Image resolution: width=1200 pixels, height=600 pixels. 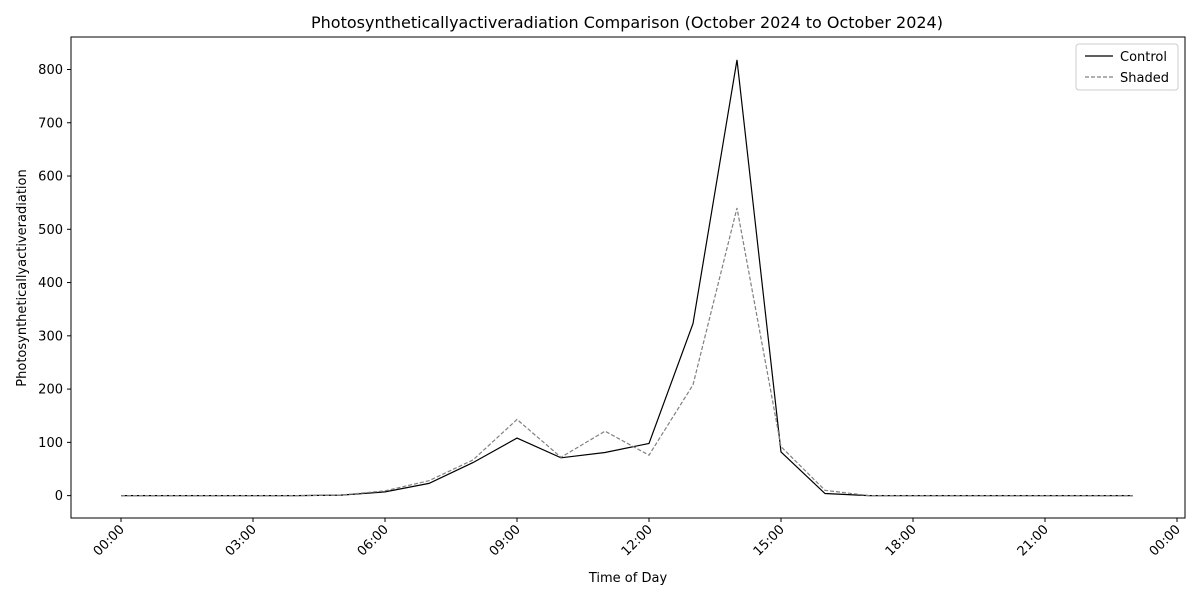 What do you see at coordinates (50, 283) in the screenshot?
I see `y-tick-label: 400` at bounding box center [50, 283].